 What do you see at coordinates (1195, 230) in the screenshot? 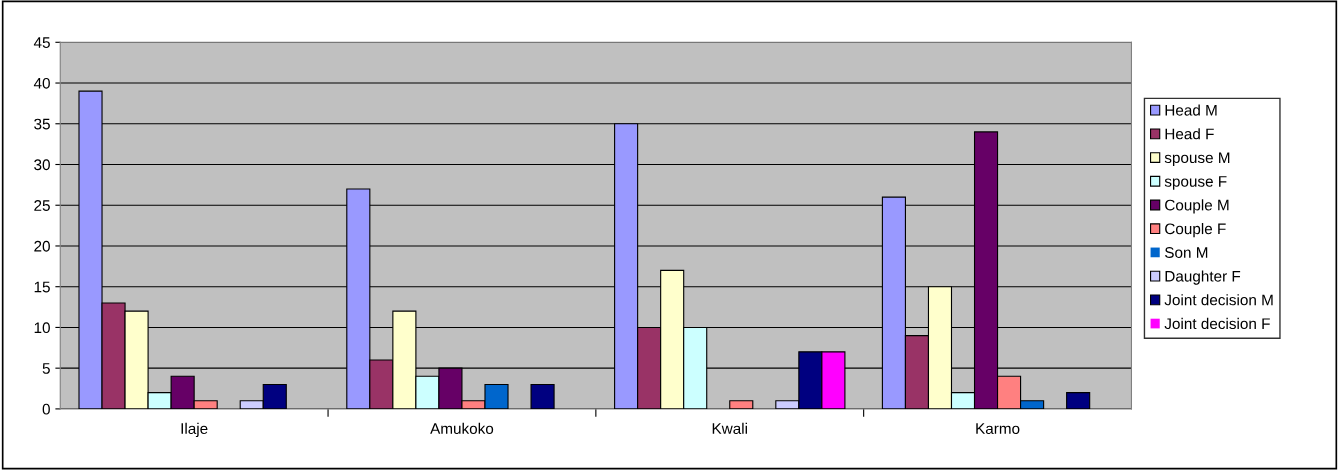
I see `legend-label: Couple F` at bounding box center [1195, 230].